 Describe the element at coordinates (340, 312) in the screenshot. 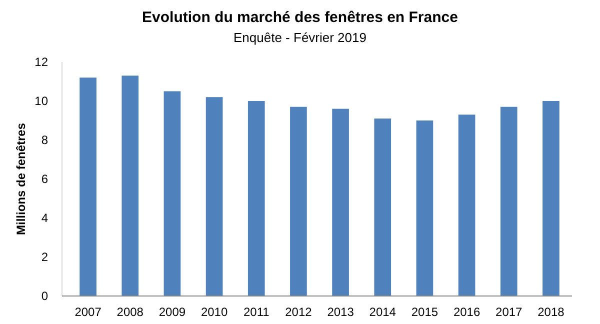

I see `x-tick-label: 2013` at that location.